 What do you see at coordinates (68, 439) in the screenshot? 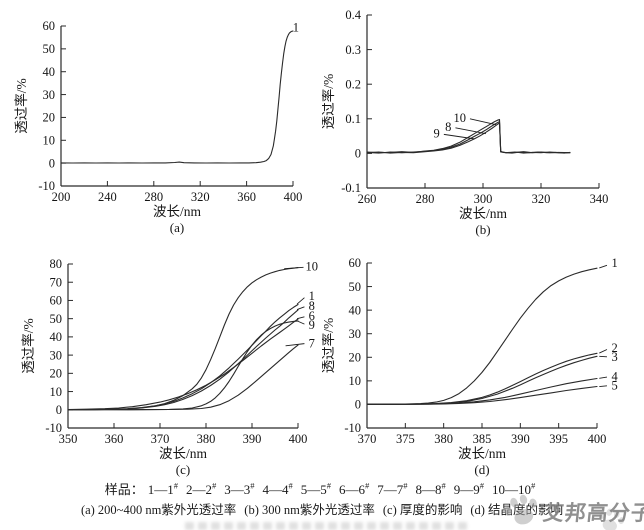
I see `x-tick-label: 350` at bounding box center [68, 439].